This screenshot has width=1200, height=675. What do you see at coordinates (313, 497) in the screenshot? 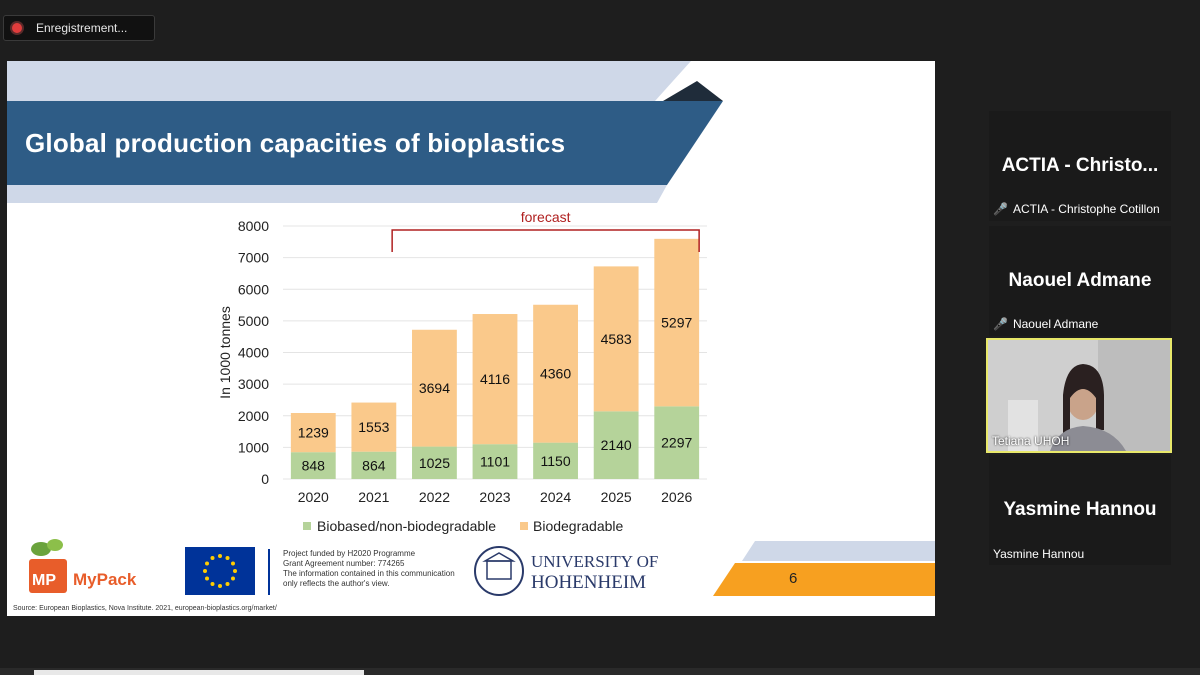
I see `x-tick-label: 2020` at bounding box center [313, 497].